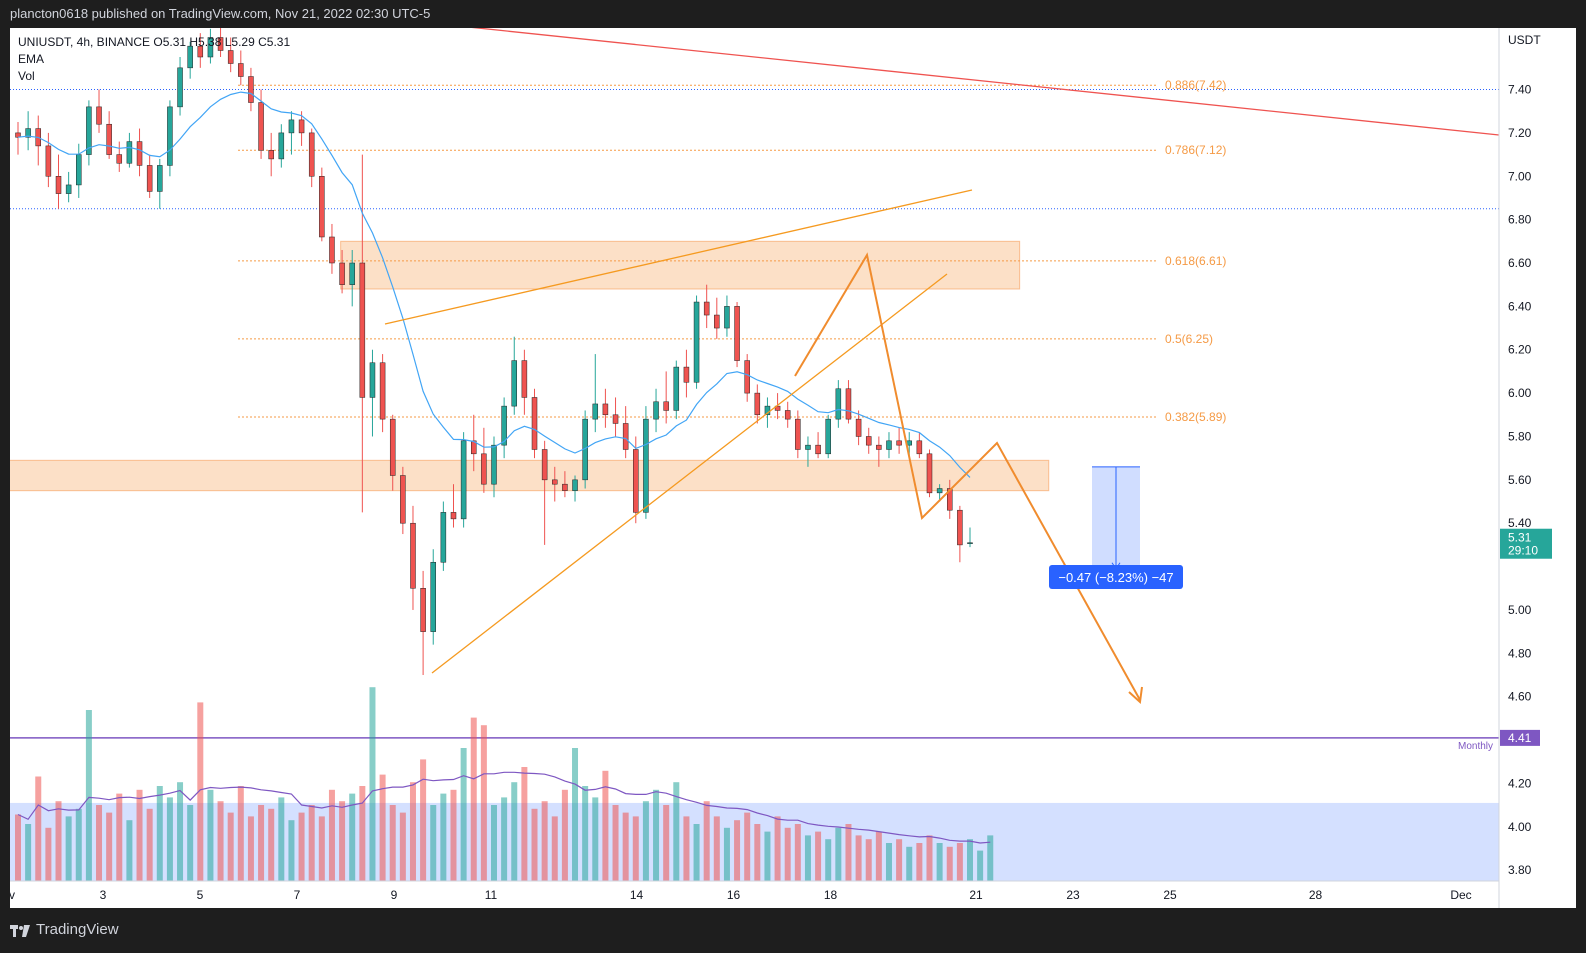 The image size is (1586, 953). What do you see at coordinates (1115, 577) in the screenshot?
I see `measure-label: −0.47 (−8.23%) −47` at bounding box center [1115, 577].